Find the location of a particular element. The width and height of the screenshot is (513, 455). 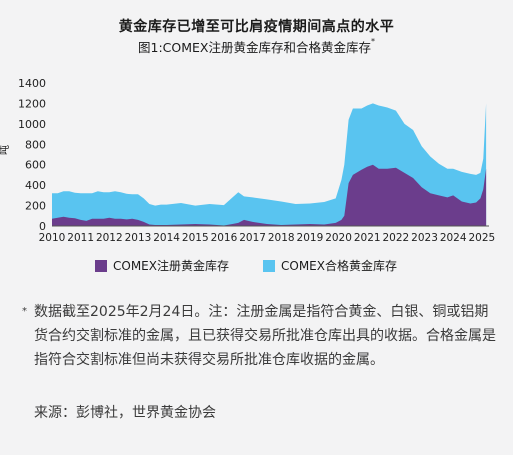

y-tick-label: 1400 is located at coordinates (32, 83).